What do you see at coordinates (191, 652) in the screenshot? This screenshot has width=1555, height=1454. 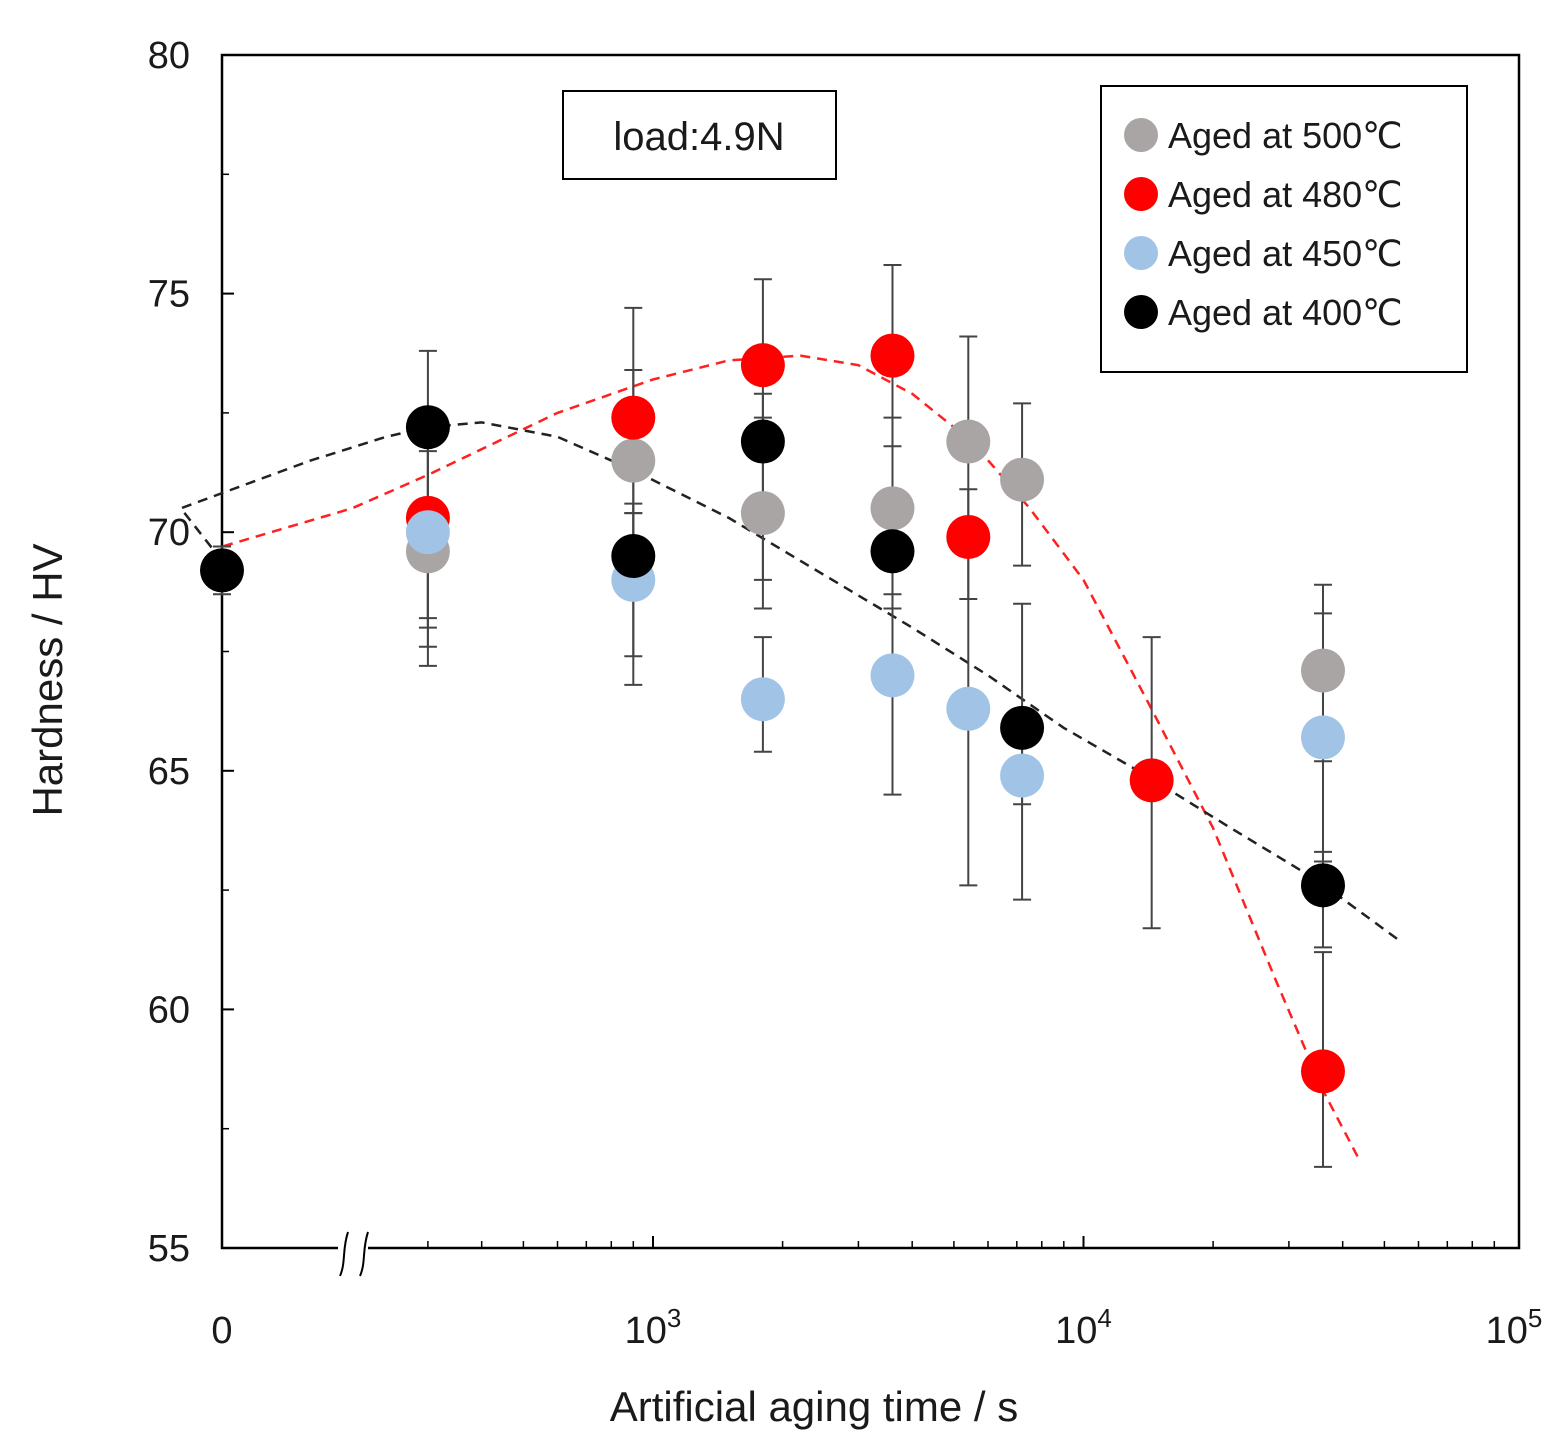 I see `y-axis: 55 60 65 70 75 80` at bounding box center [191, 652].